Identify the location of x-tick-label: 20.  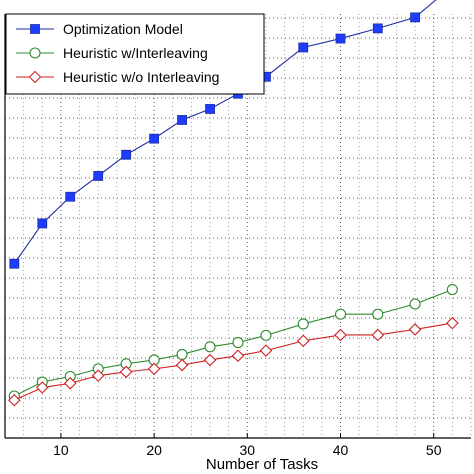
(154, 450).